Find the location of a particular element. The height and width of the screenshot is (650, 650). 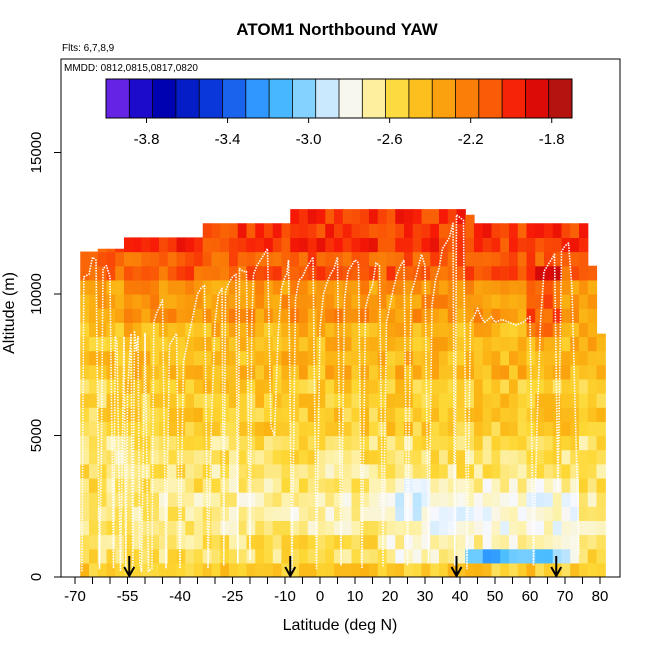

colorbar-segment is located at coordinates (537, 98).